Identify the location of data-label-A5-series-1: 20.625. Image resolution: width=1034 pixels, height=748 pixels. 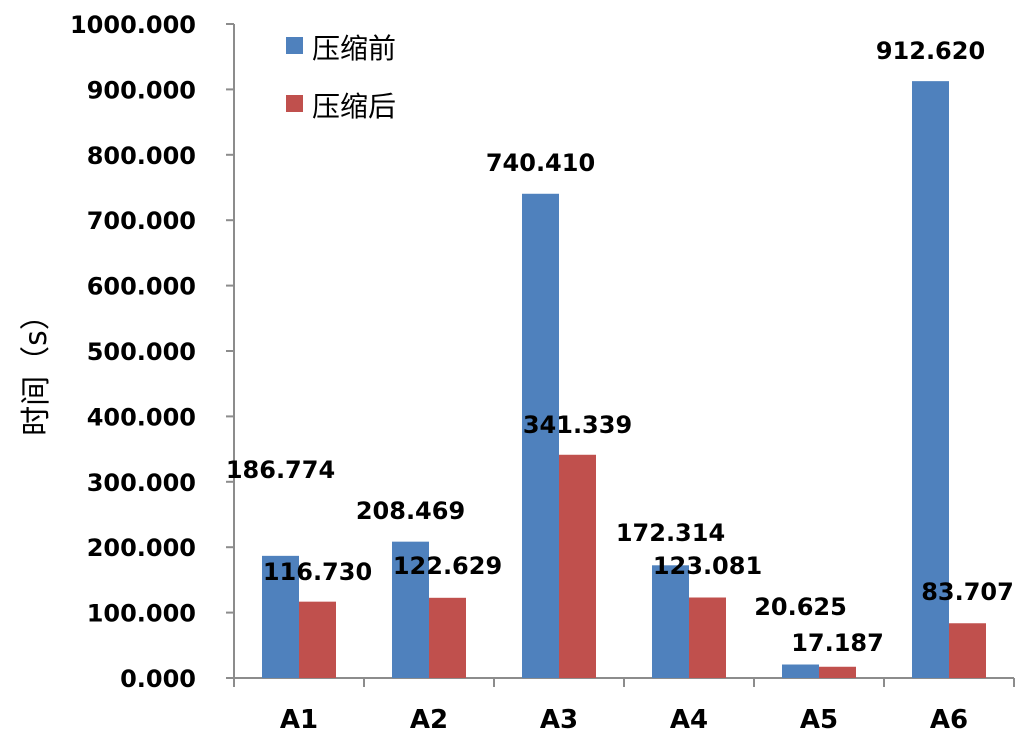
(800, 607).